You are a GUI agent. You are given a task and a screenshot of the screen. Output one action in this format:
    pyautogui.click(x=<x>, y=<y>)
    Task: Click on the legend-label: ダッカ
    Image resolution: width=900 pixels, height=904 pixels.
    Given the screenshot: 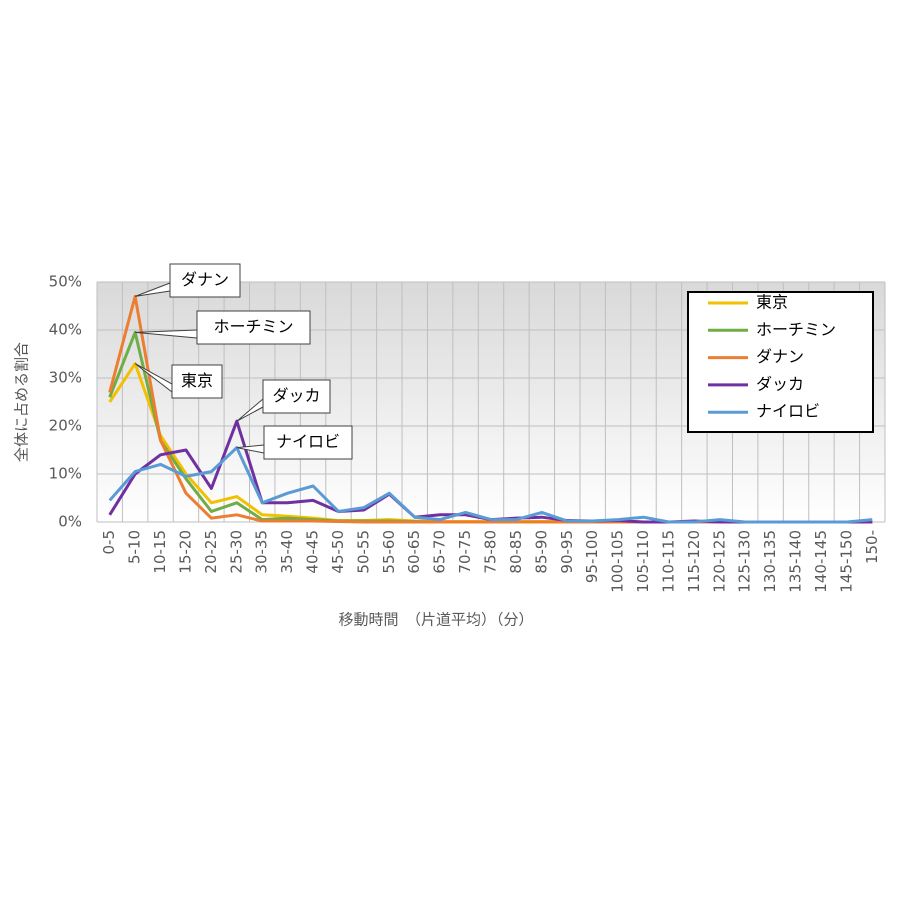 What is the action you would take?
    pyautogui.click(x=780, y=383)
    